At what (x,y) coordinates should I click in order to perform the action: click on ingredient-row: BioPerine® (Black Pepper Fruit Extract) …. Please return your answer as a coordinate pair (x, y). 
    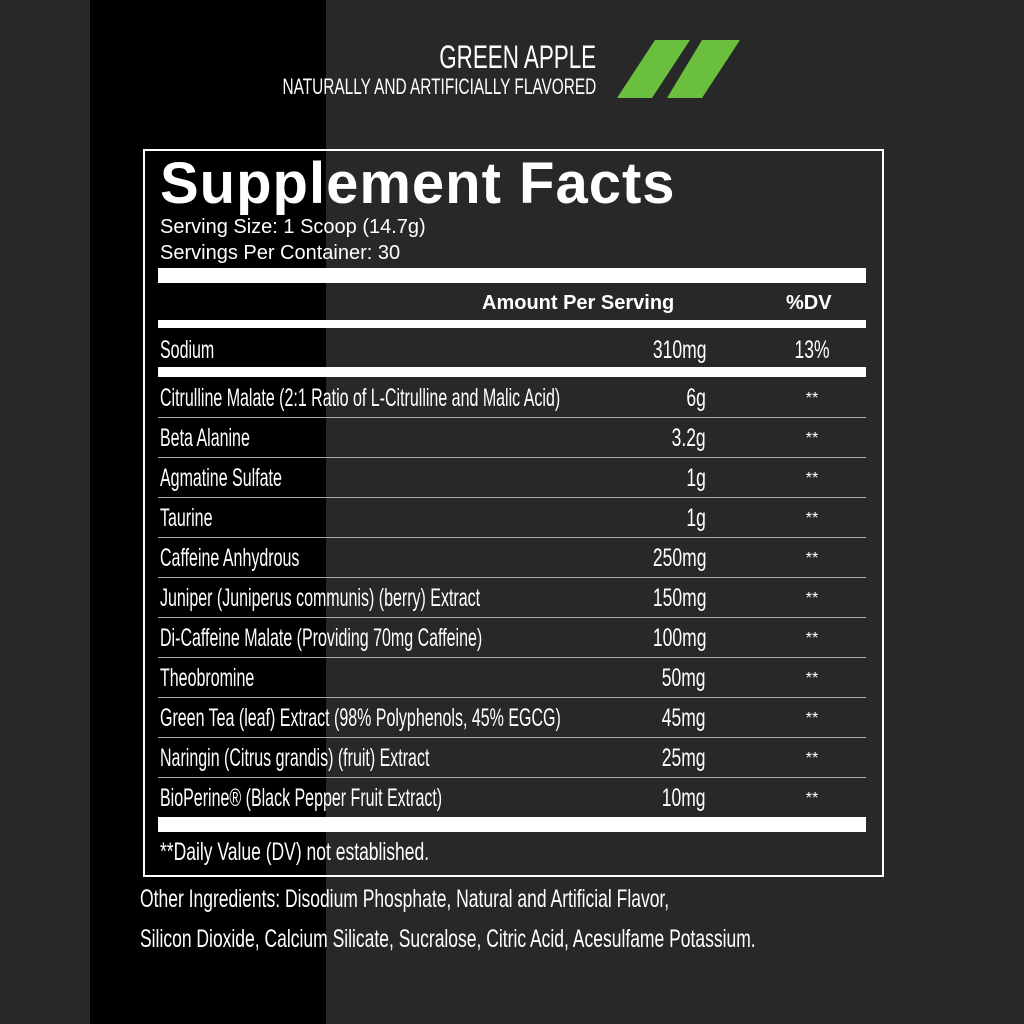
    Looking at the image, I should click on (512, 798).